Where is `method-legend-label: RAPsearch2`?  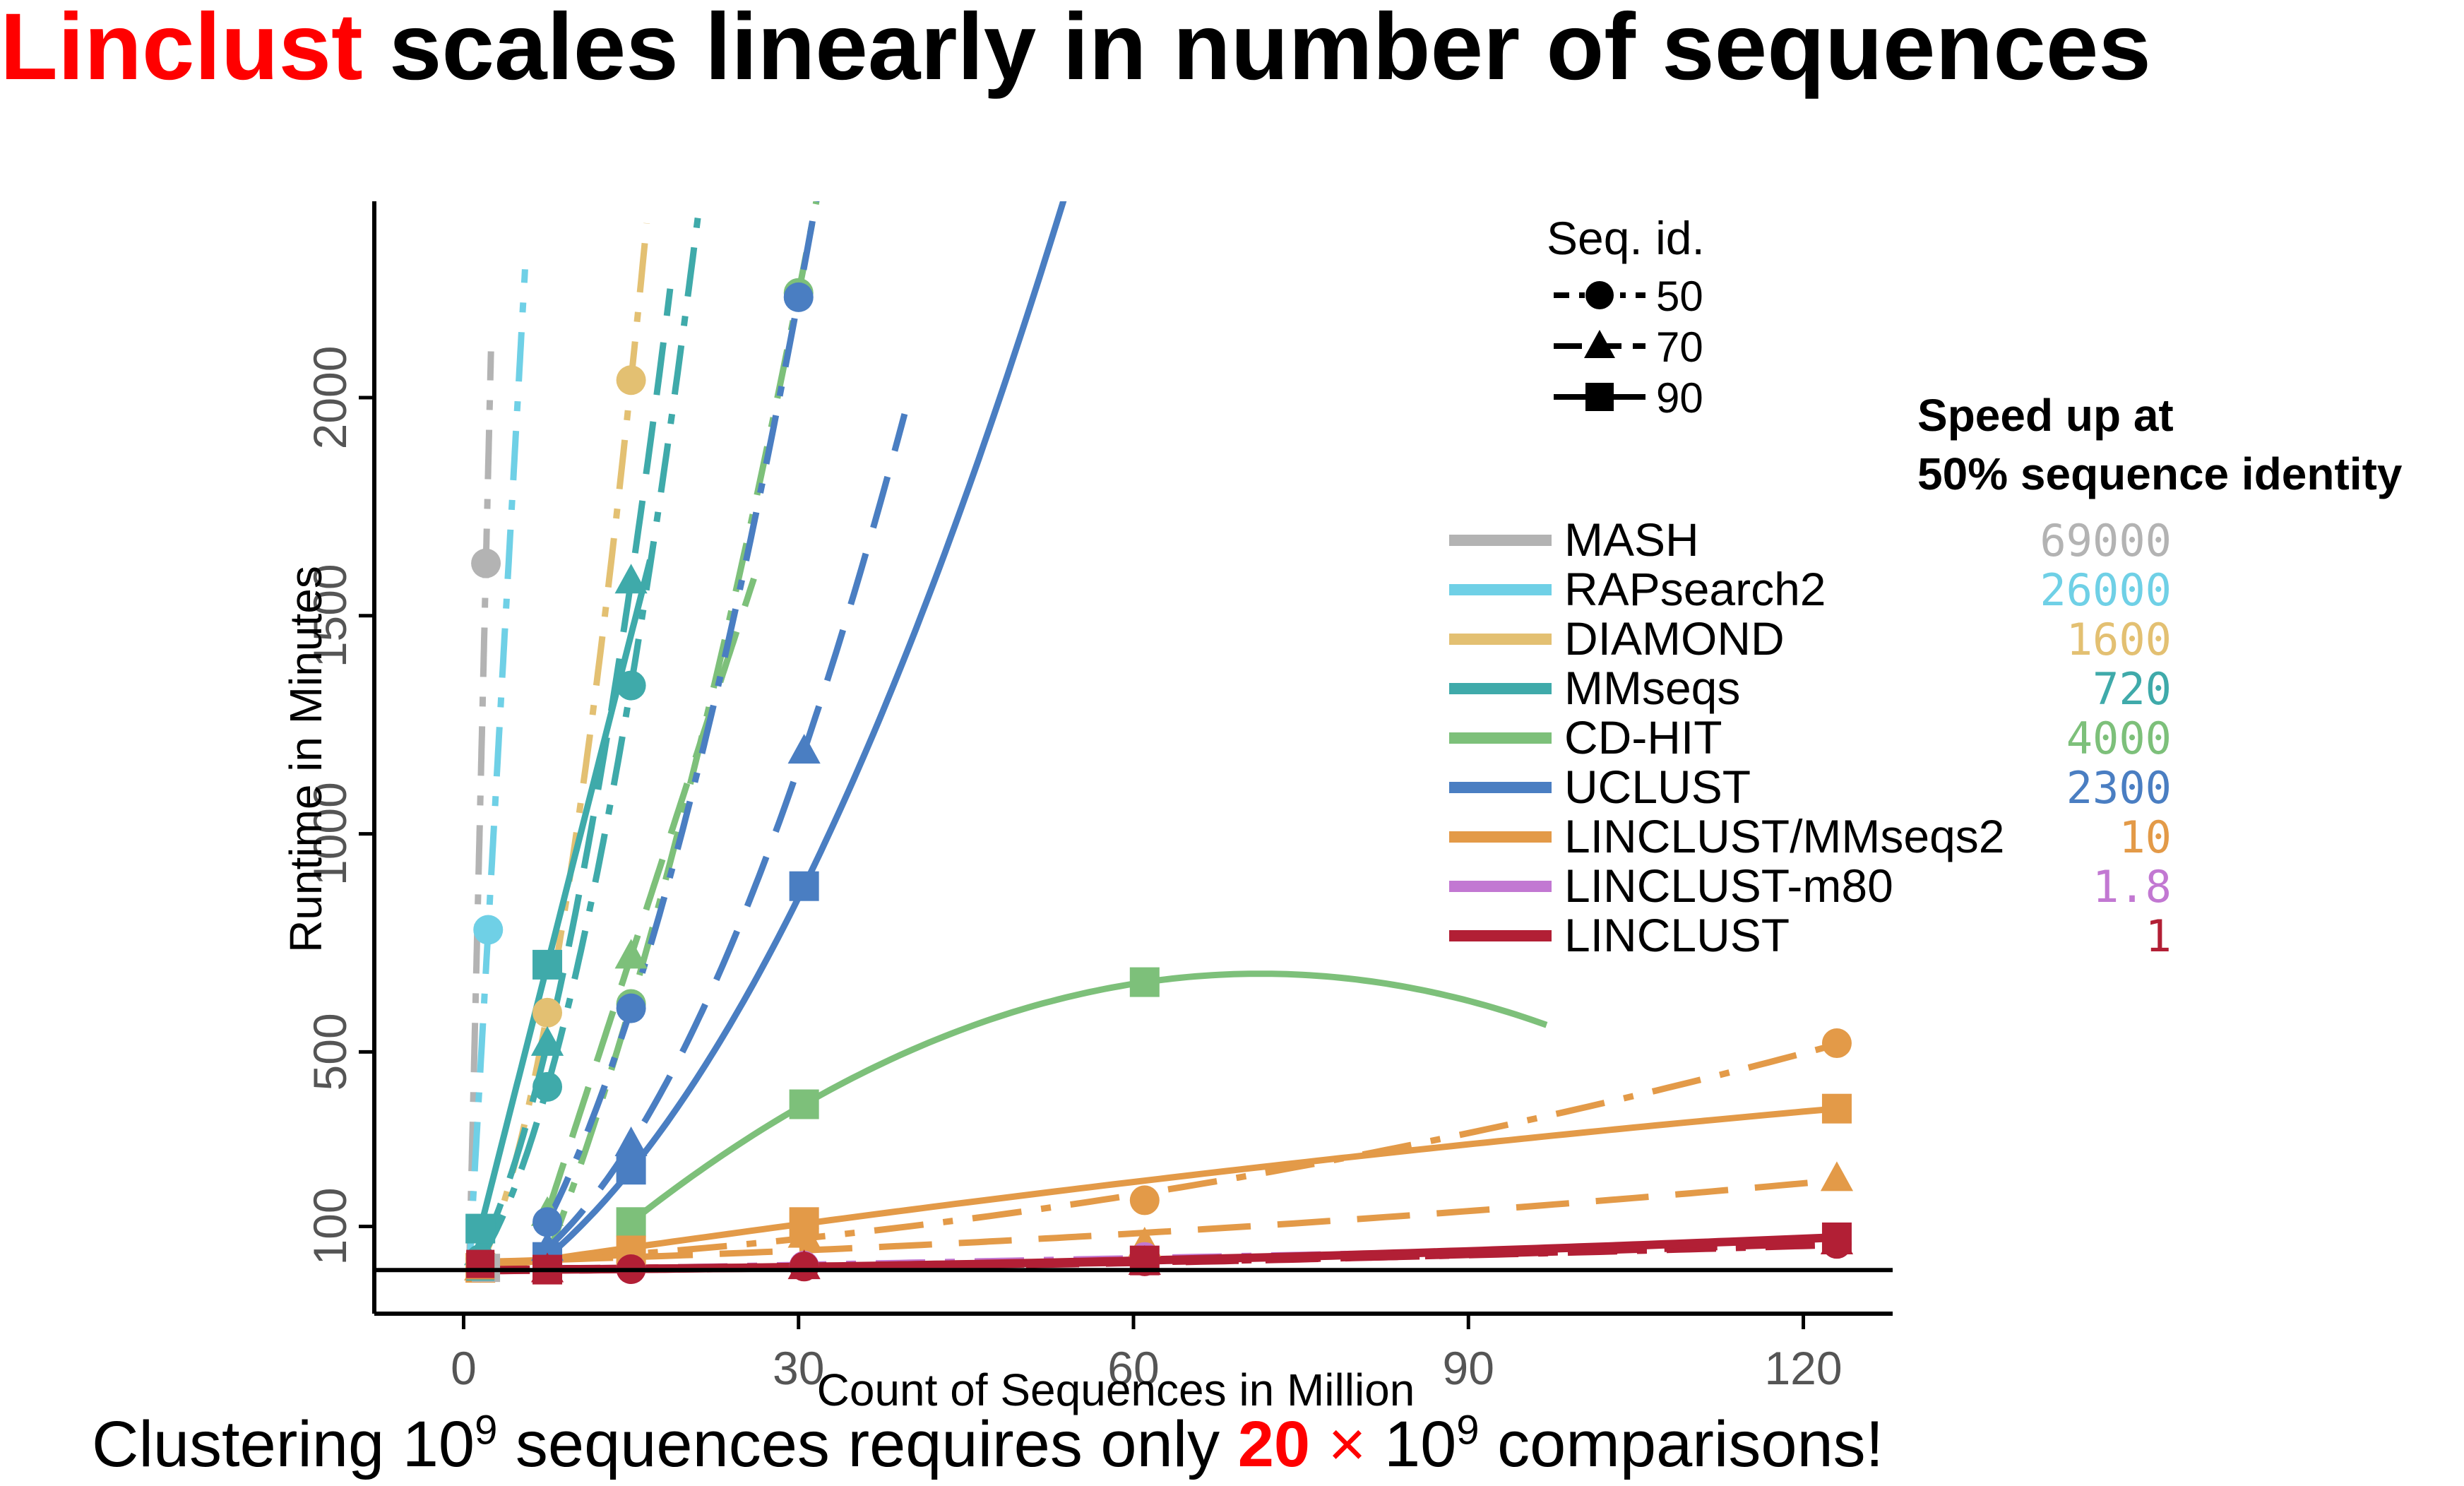 method-legend-label: RAPsearch2 is located at coordinates (1695, 589).